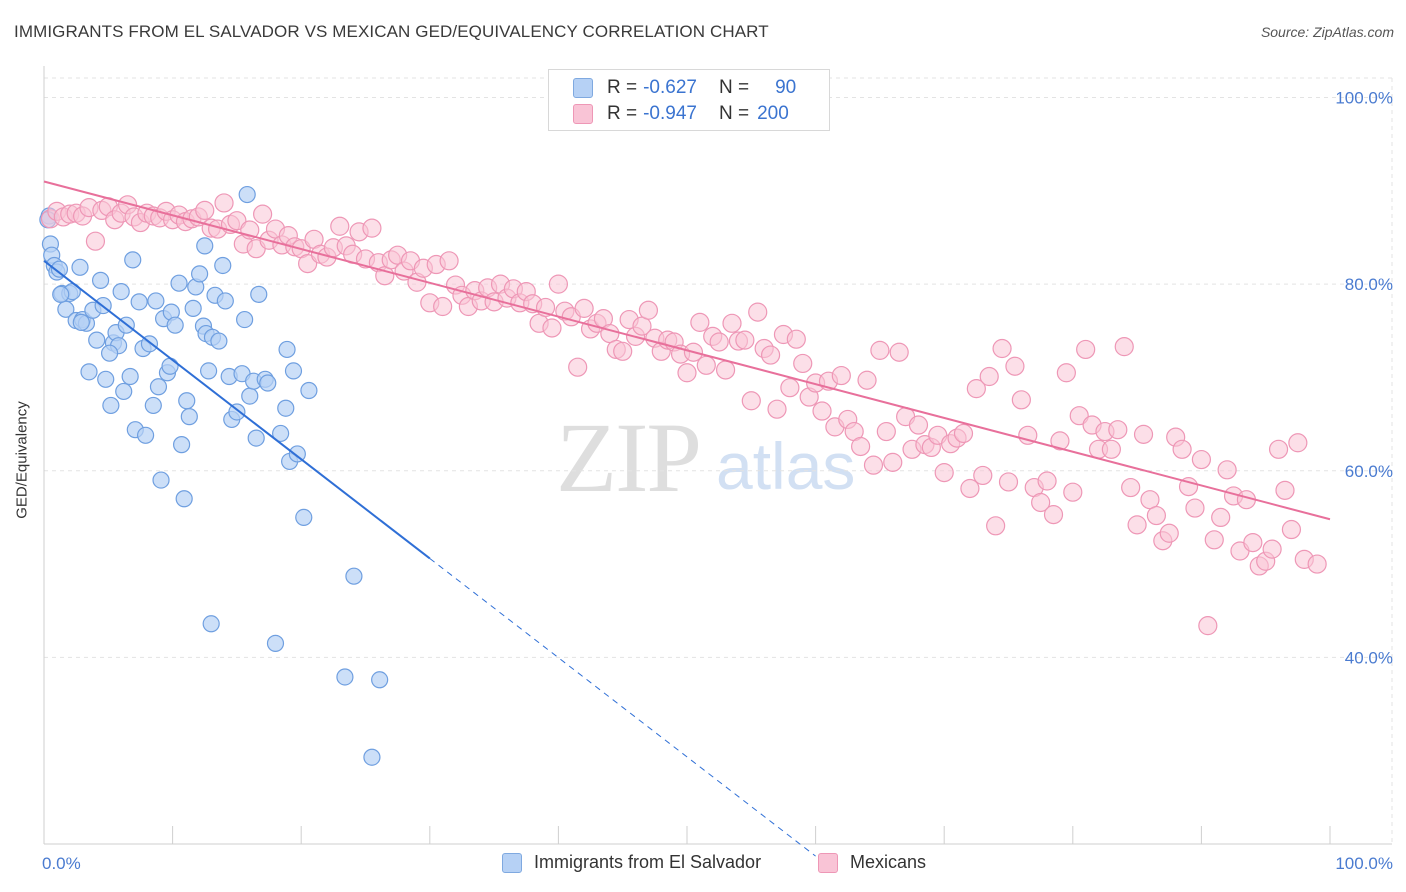 Image resolution: width=1406 pixels, height=892 pixels. What do you see at coordinates (786, 466) in the screenshot?
I see `watermark-atlas: atlas` at bounding box center [786, 466].